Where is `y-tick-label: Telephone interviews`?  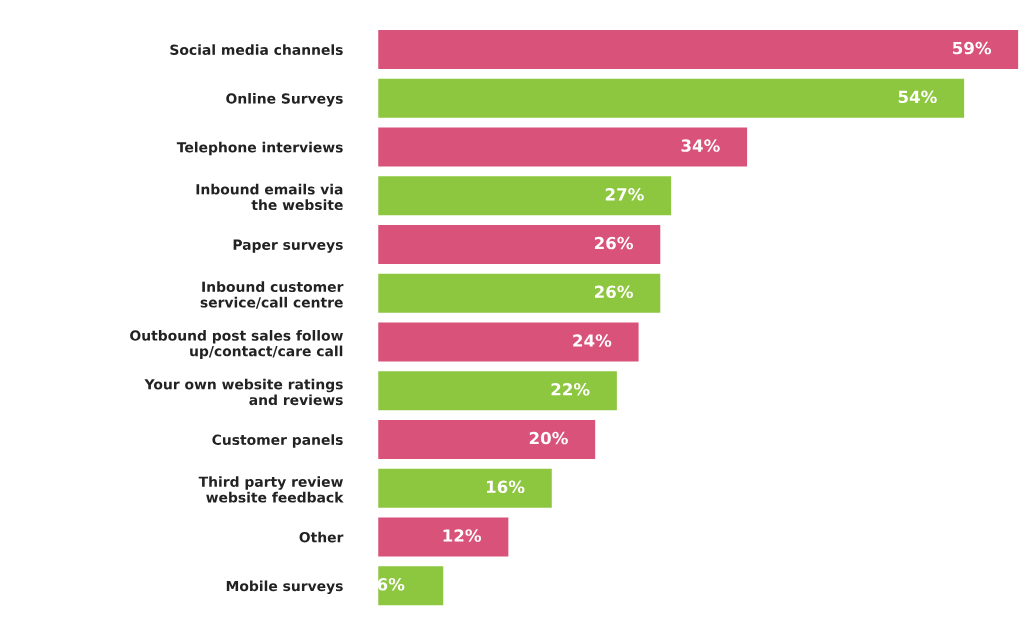
y-tick-label: Telephone interviews is located at coordinates (259, 148).